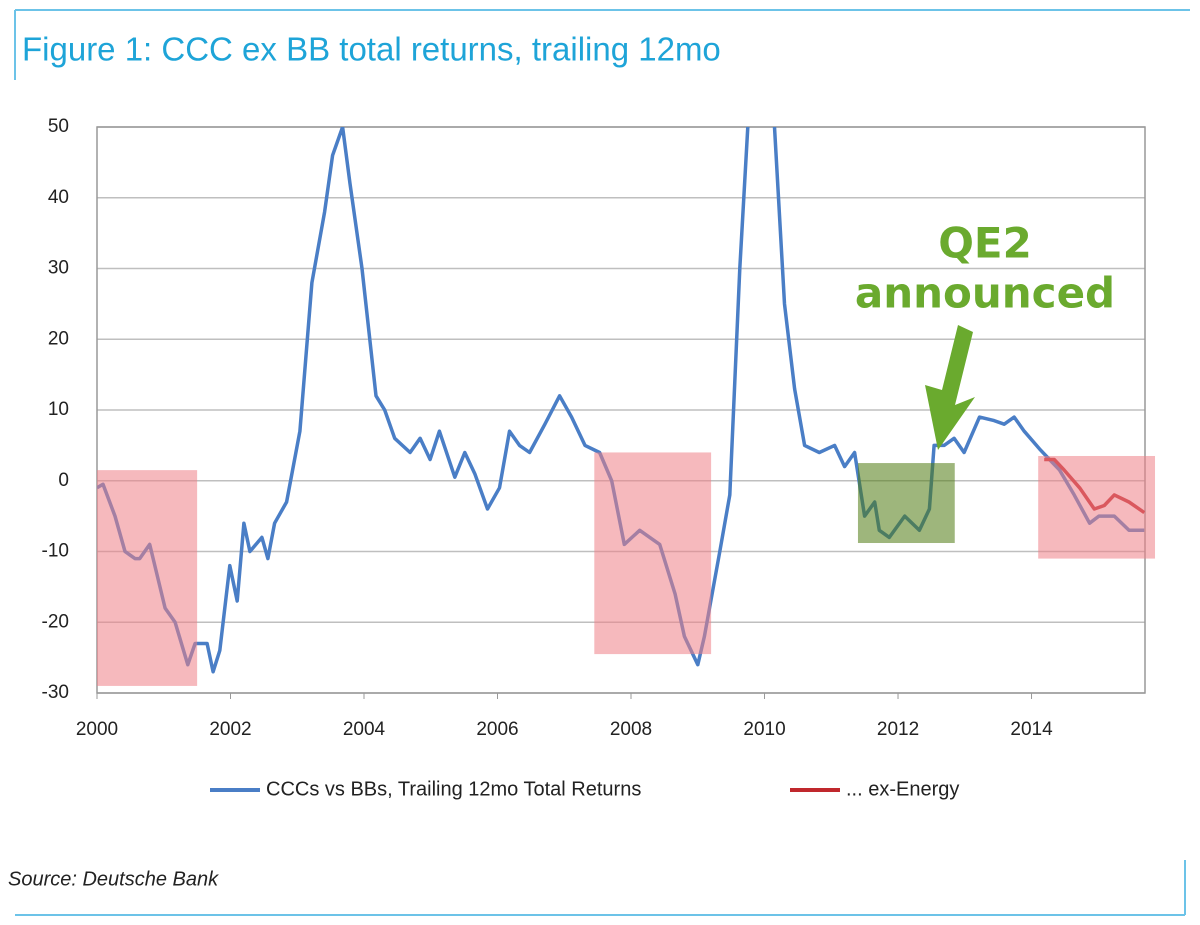  What do you see at coordinates (63, 480) in the screenshot?
I see `y-tick-label: 0` at bounding box center [63, 480].